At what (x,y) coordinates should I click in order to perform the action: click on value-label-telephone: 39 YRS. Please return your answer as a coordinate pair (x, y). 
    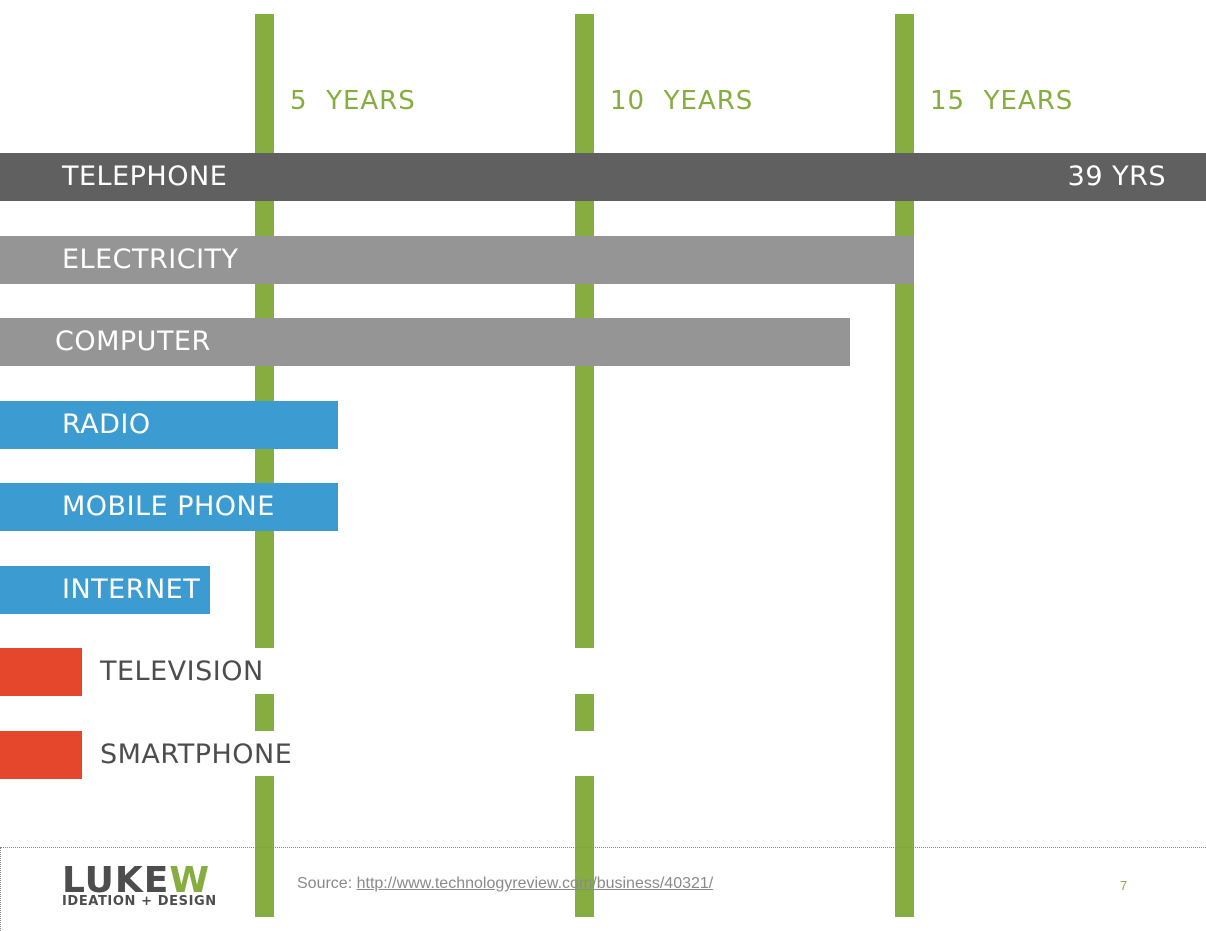
    Looking at the image, I should click on (1116, 176).